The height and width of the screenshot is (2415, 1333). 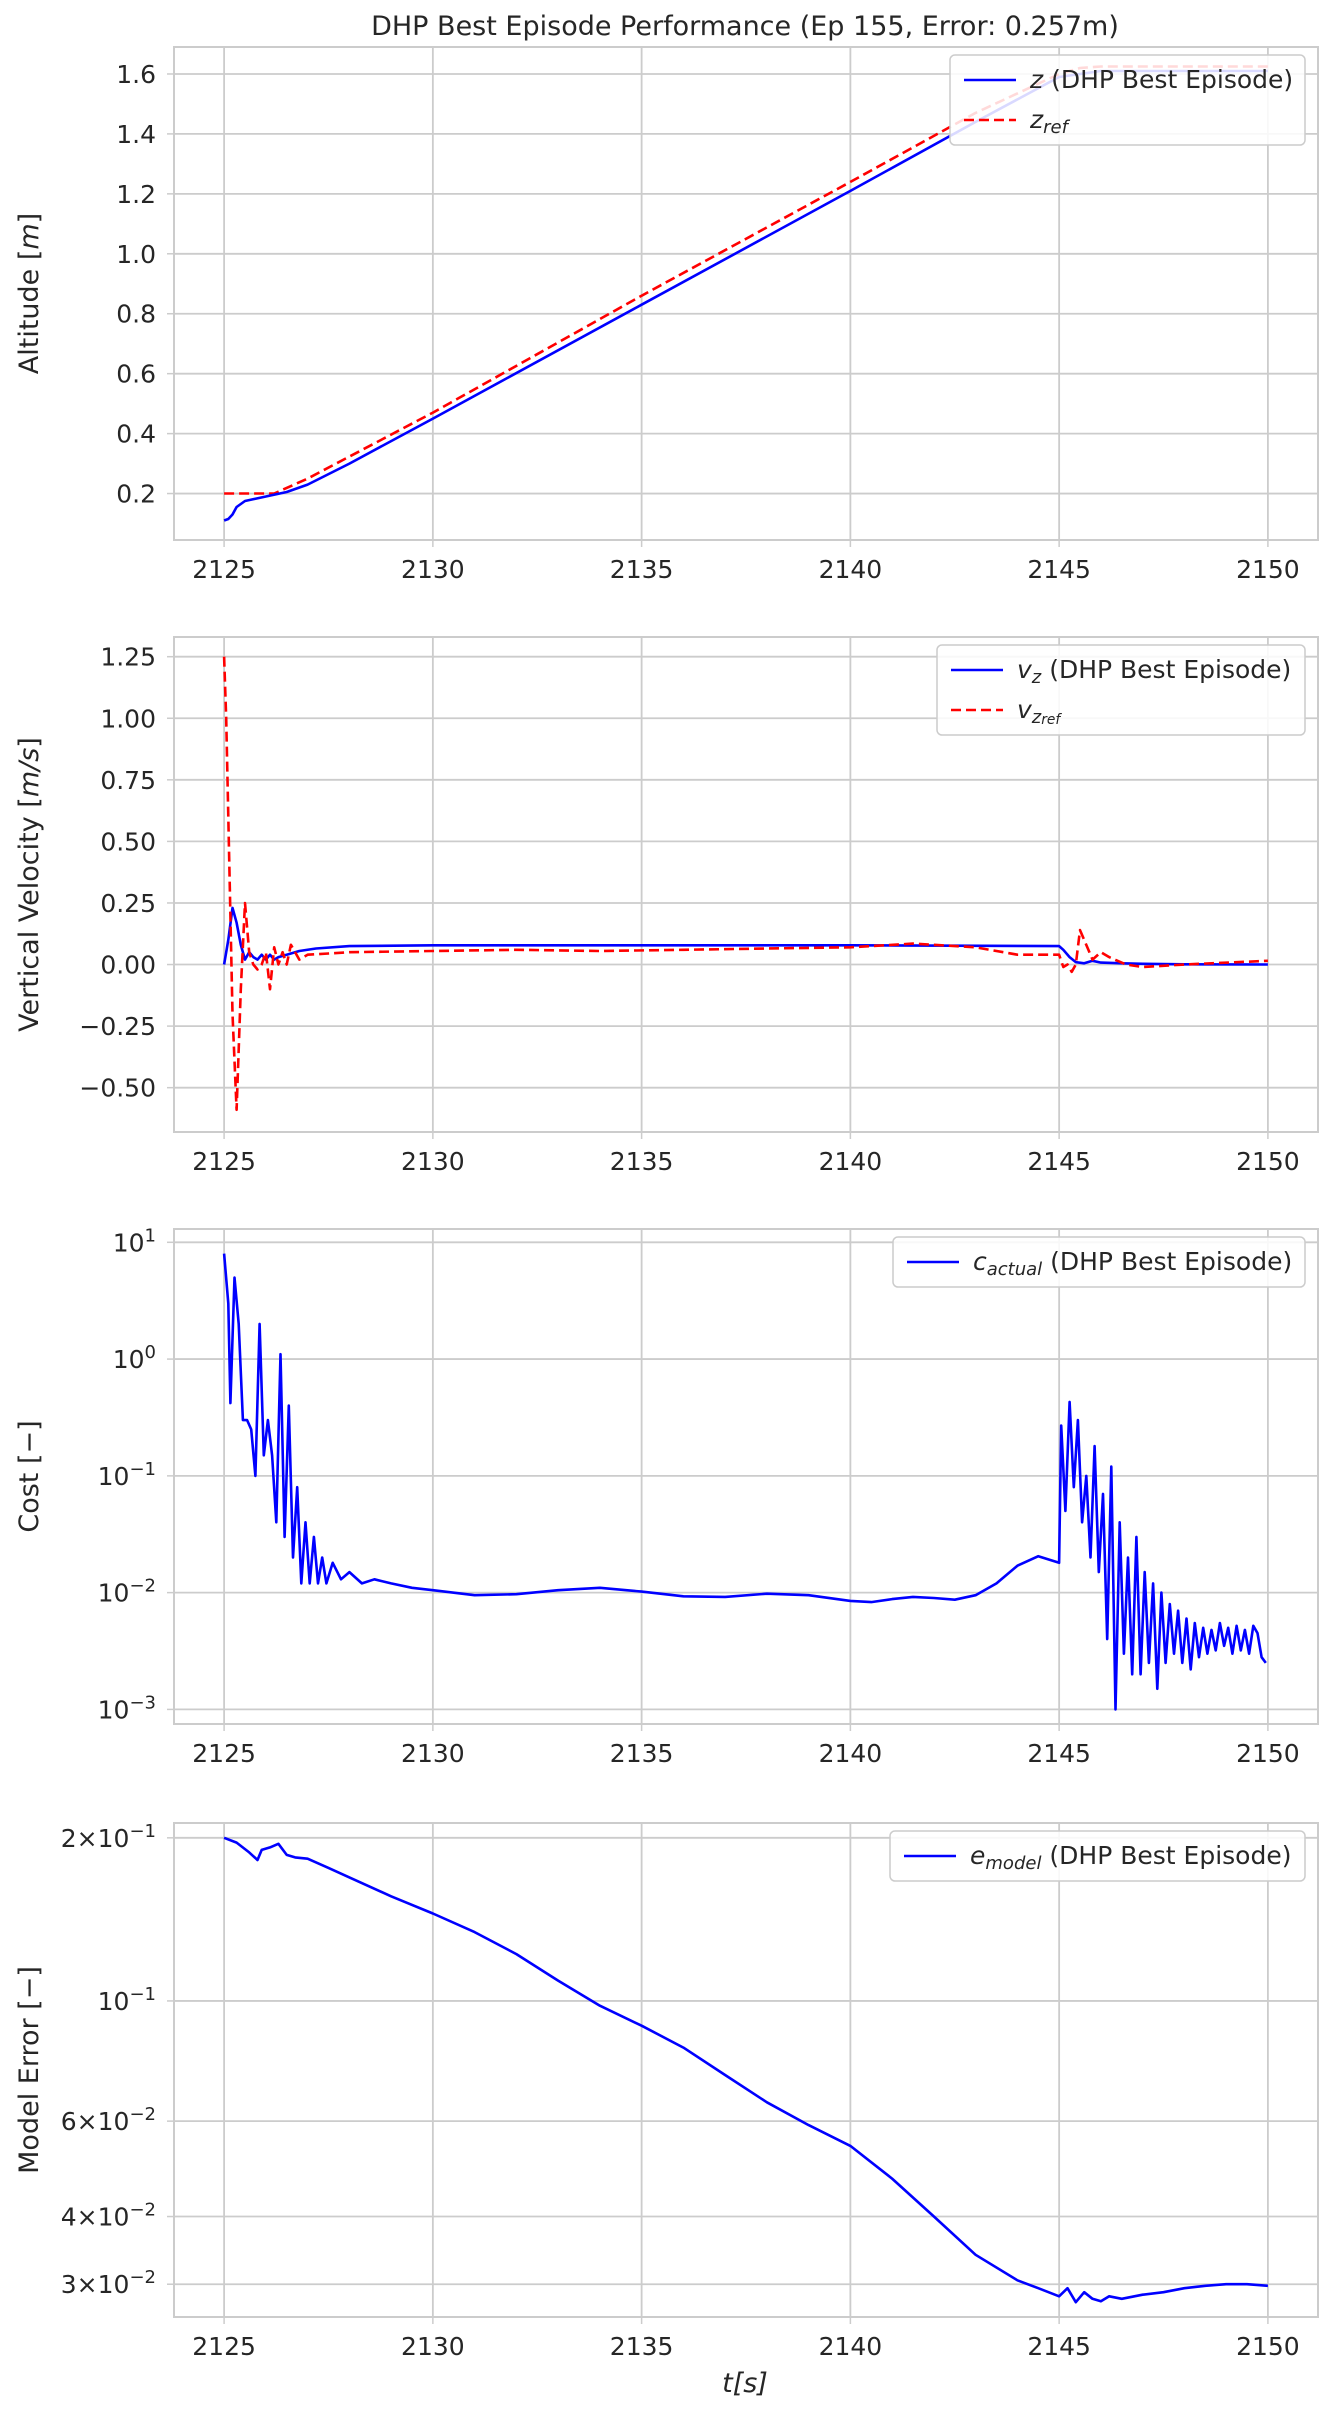 I want to click on y-tick-label: −0.50, so click(x=117, y=1088).